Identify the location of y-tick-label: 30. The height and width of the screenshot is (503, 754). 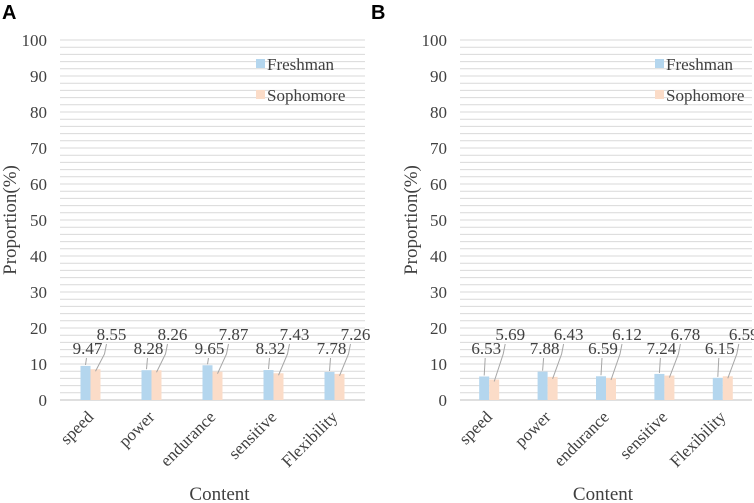
(438, 292).